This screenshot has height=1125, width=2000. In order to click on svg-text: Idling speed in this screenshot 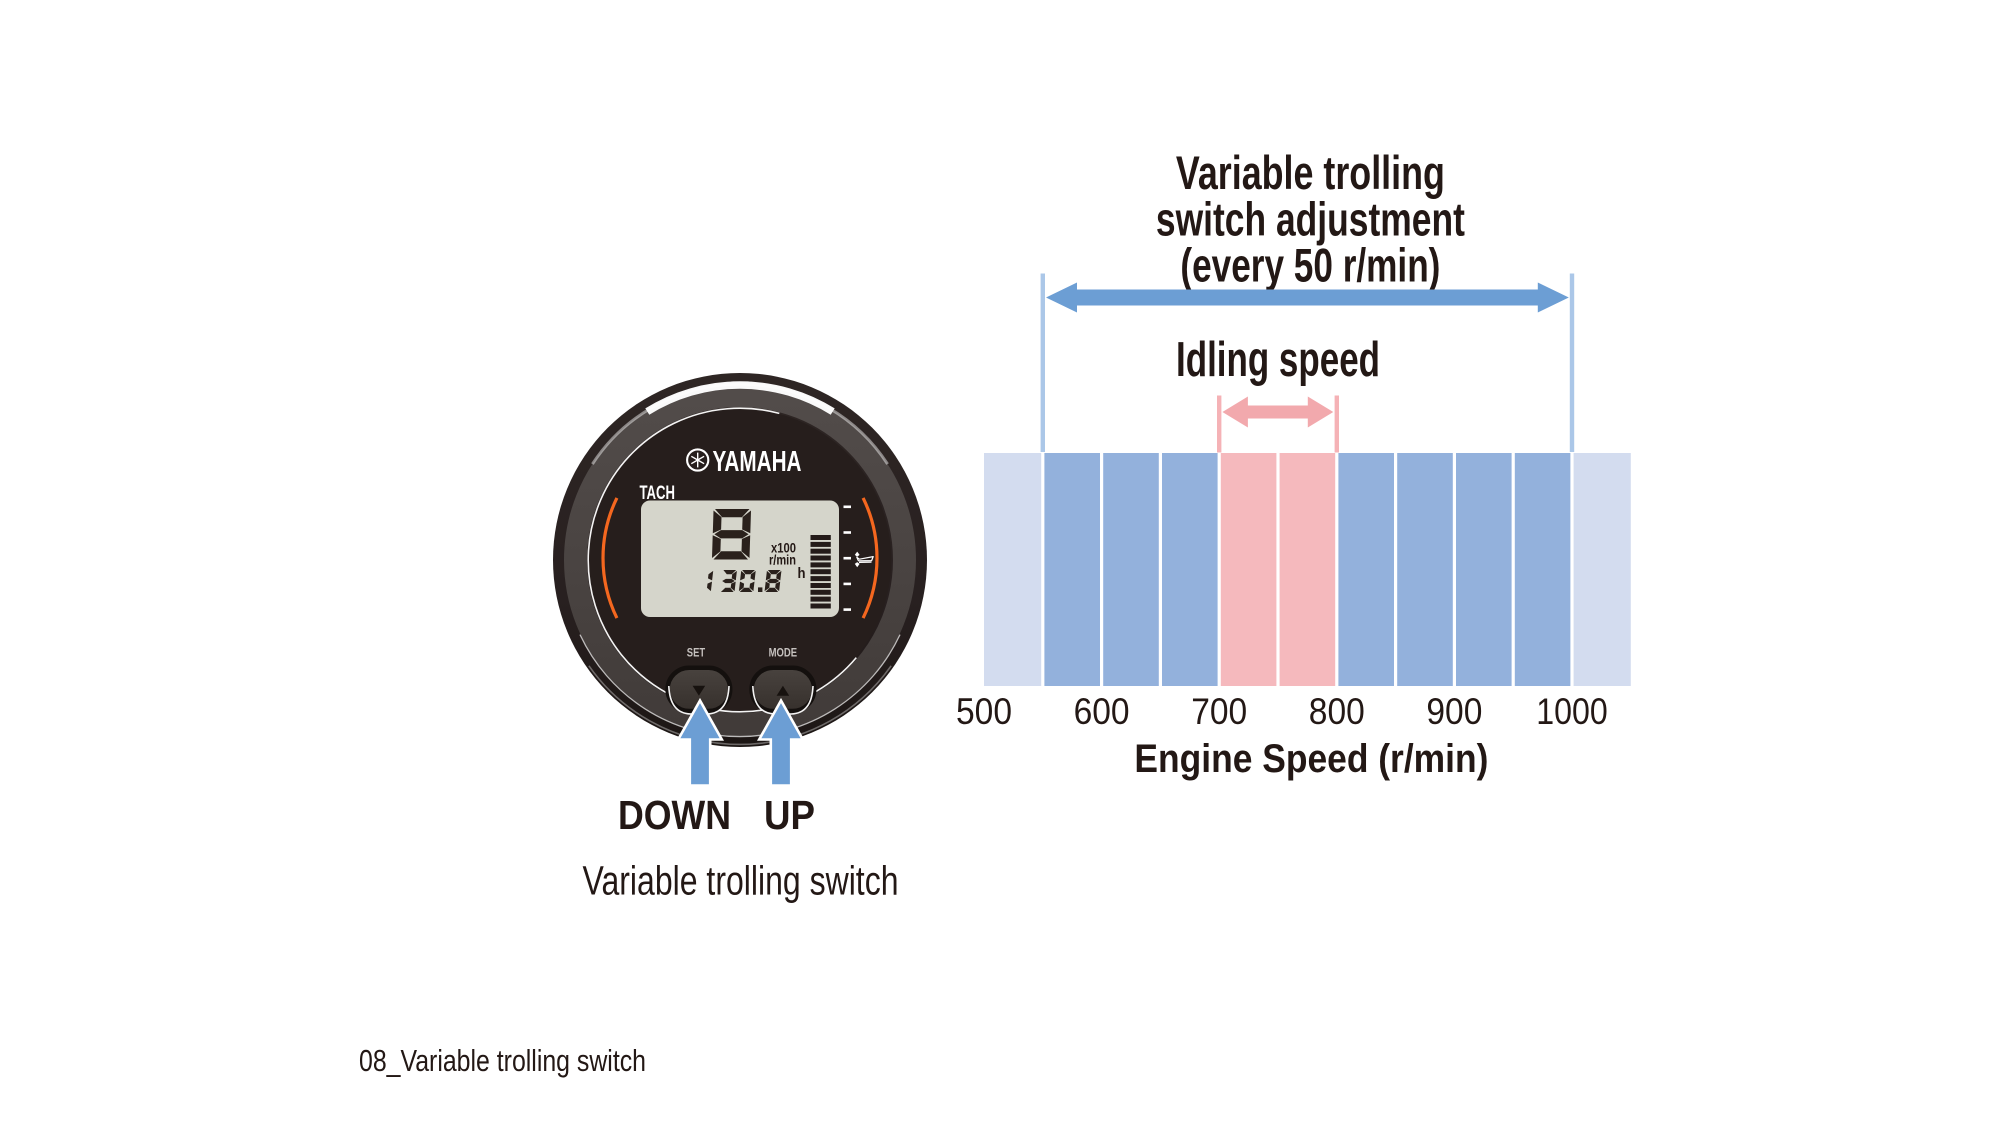, I will do `click(1278, 360)`.